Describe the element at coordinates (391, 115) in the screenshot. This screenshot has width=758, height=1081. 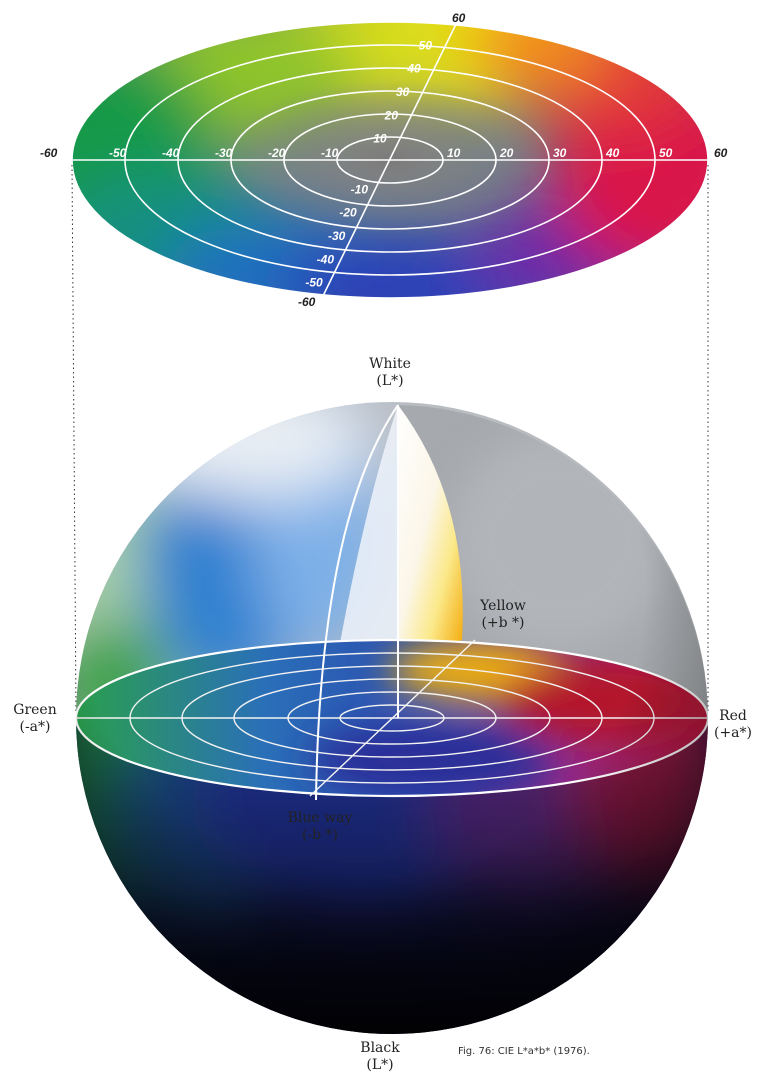
I see `b-axis-tick-label: 20` at that location.